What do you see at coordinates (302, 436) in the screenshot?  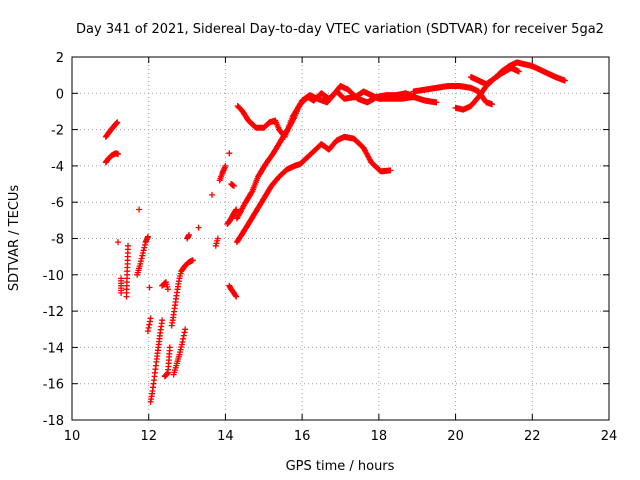 I see `x-tick-label: 16` at bounding box center [302, 436].